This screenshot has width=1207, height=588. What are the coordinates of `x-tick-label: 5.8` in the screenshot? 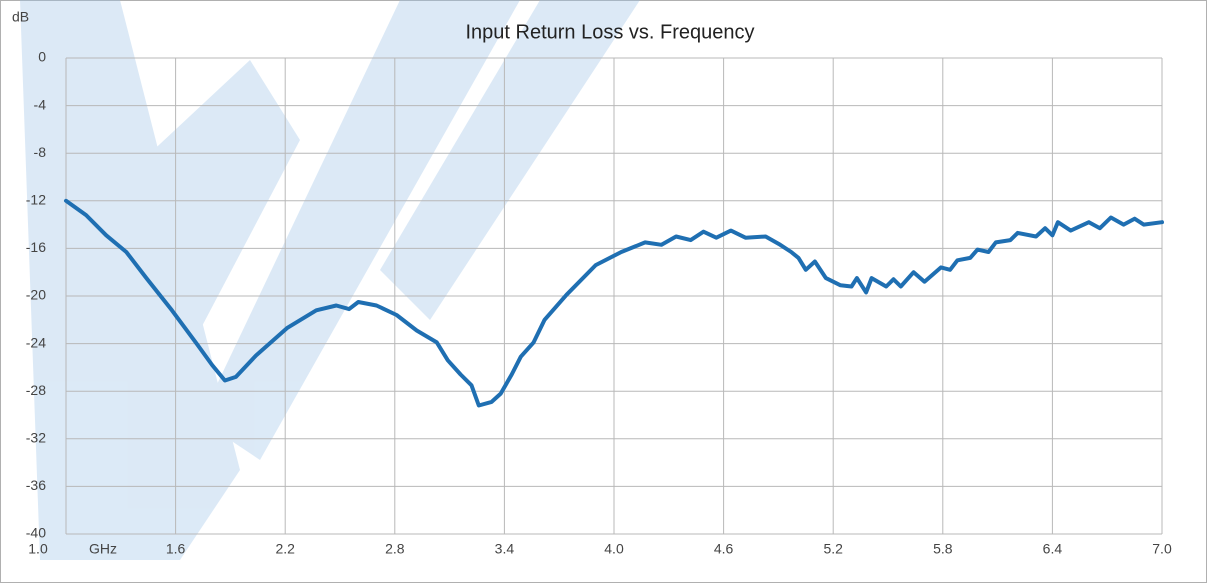 It's located at (943, 549).